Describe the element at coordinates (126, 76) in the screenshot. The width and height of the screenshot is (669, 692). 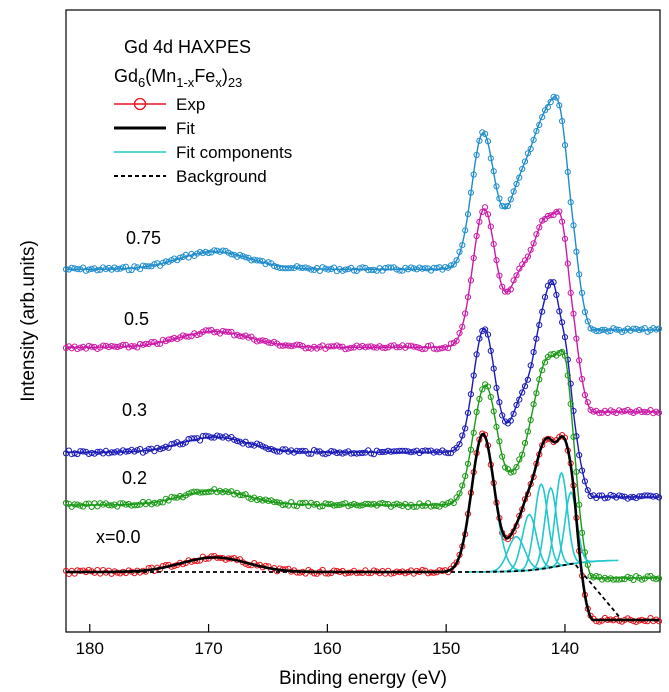
I see `legend-subtitle-part-0: Gd` at that location.